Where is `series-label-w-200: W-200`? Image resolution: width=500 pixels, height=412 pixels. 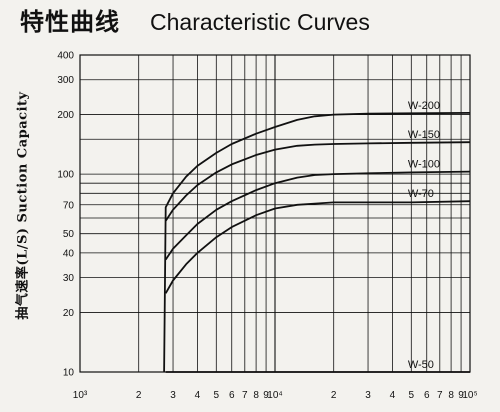 series-label-w-200: W-200 is located at coordinates (424, 106).